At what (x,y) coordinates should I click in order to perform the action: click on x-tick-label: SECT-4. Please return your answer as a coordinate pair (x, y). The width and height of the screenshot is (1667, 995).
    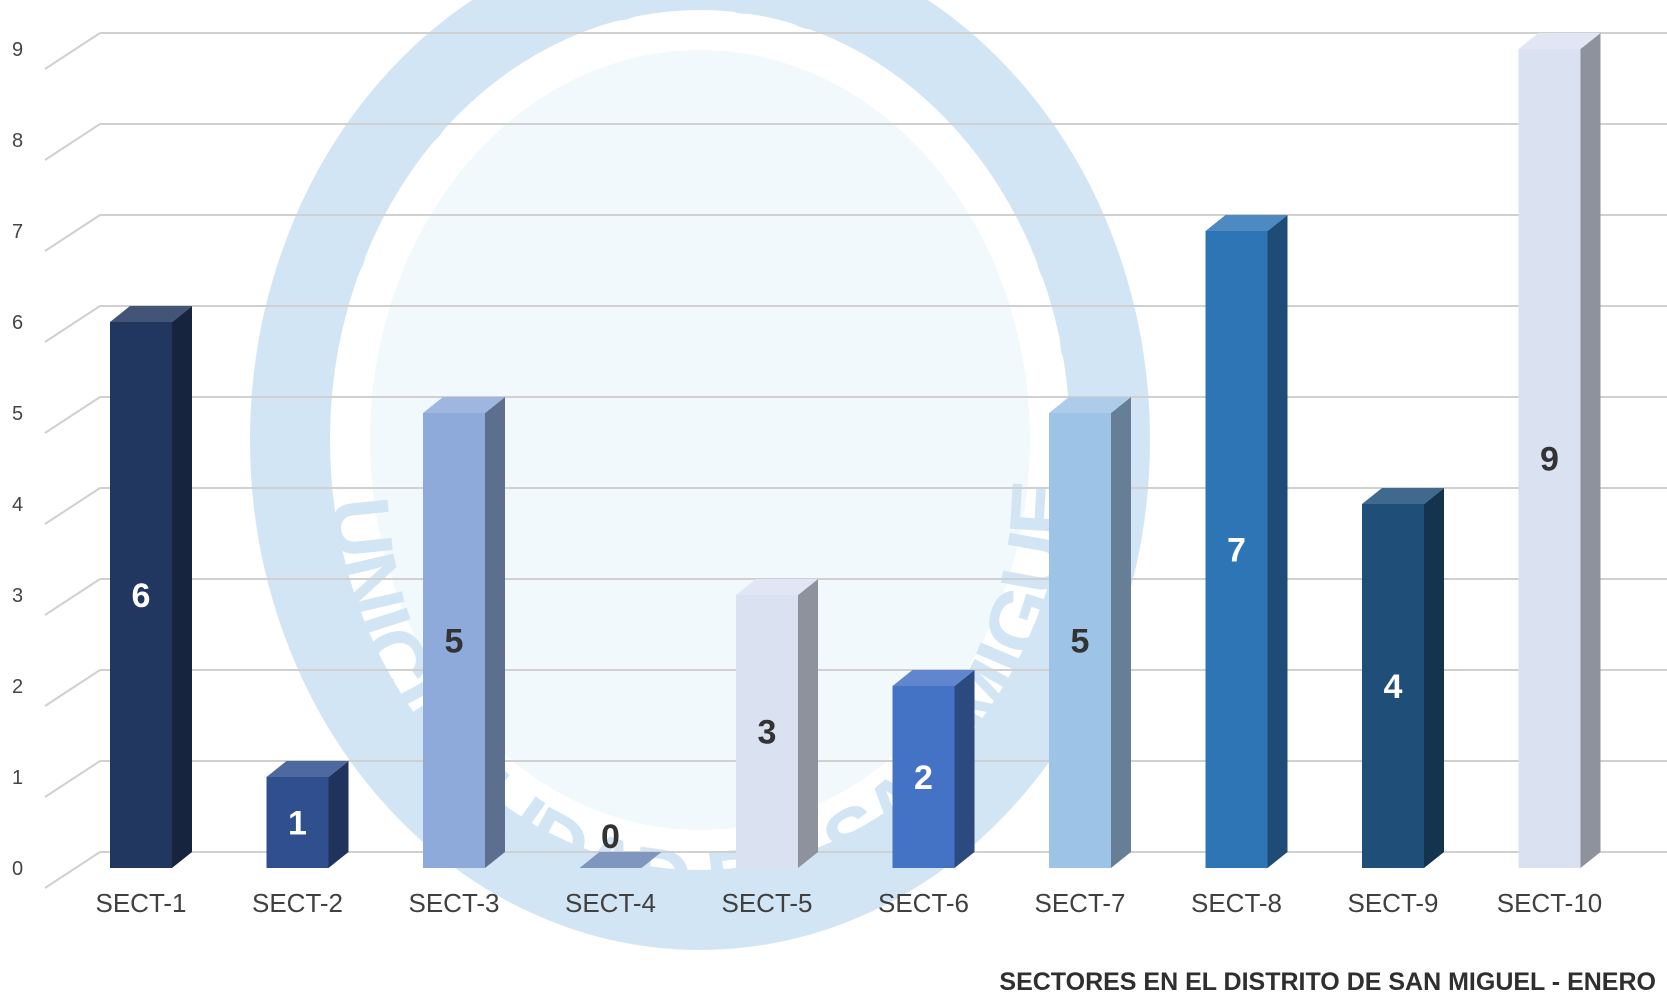
    Looking at the image, I should click on (610, 903).